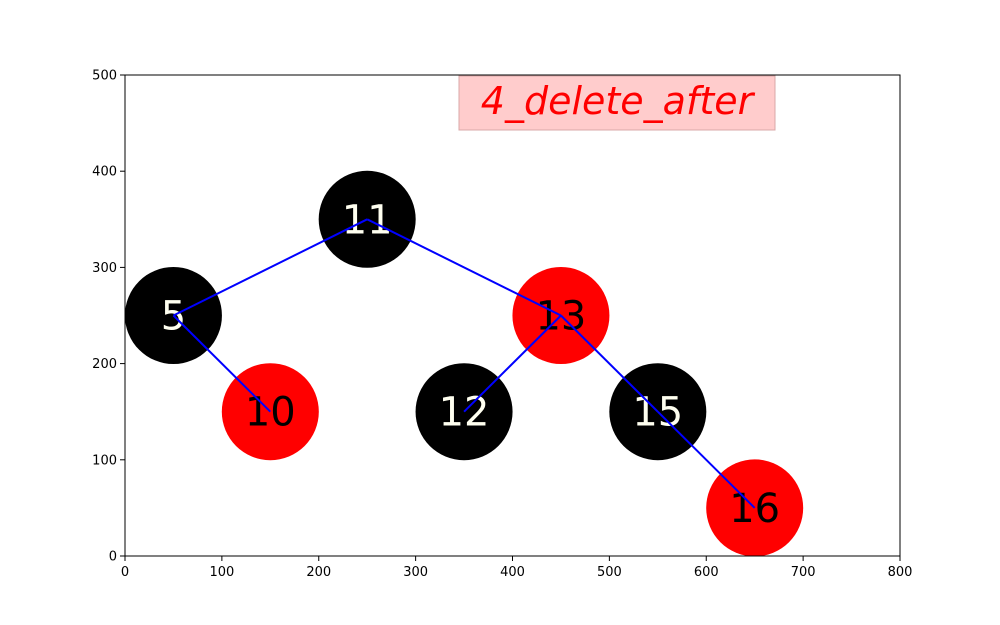  I want to click on y-tick-label: 300, so click(104, 268).